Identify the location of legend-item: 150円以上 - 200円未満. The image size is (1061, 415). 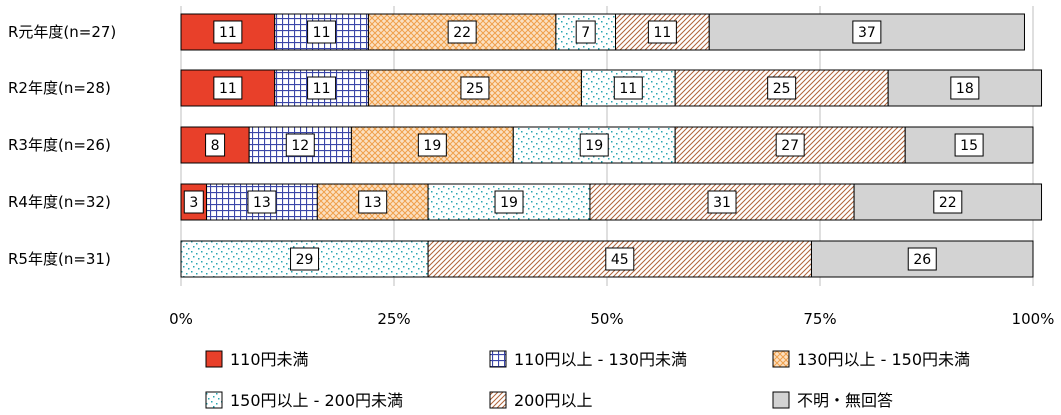
(304, 400).